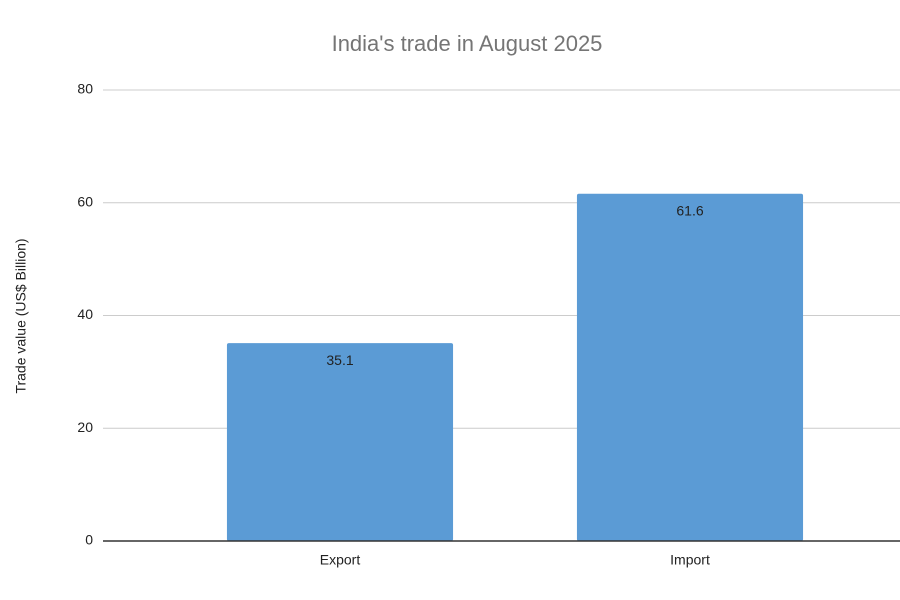  What do you see at coordinates (689, 210) in the screenshot?
I see `data-label: 61.6` at bounding box center [689, 210].